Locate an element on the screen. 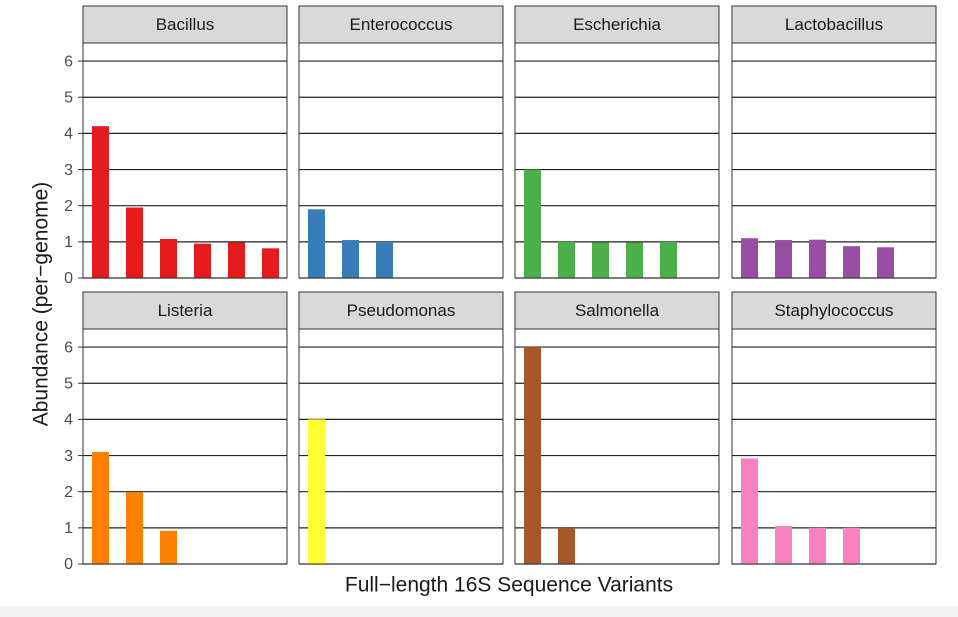 The height and width of the screenshot is (617, 958). panel-listeria: Listeria is located at coordinates (185, 428).